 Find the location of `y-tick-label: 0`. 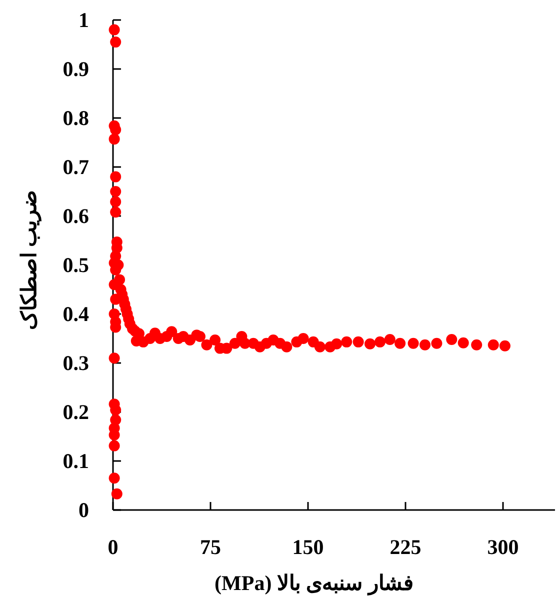

y-tick-label: 0 is located at coordinates (83, 510).